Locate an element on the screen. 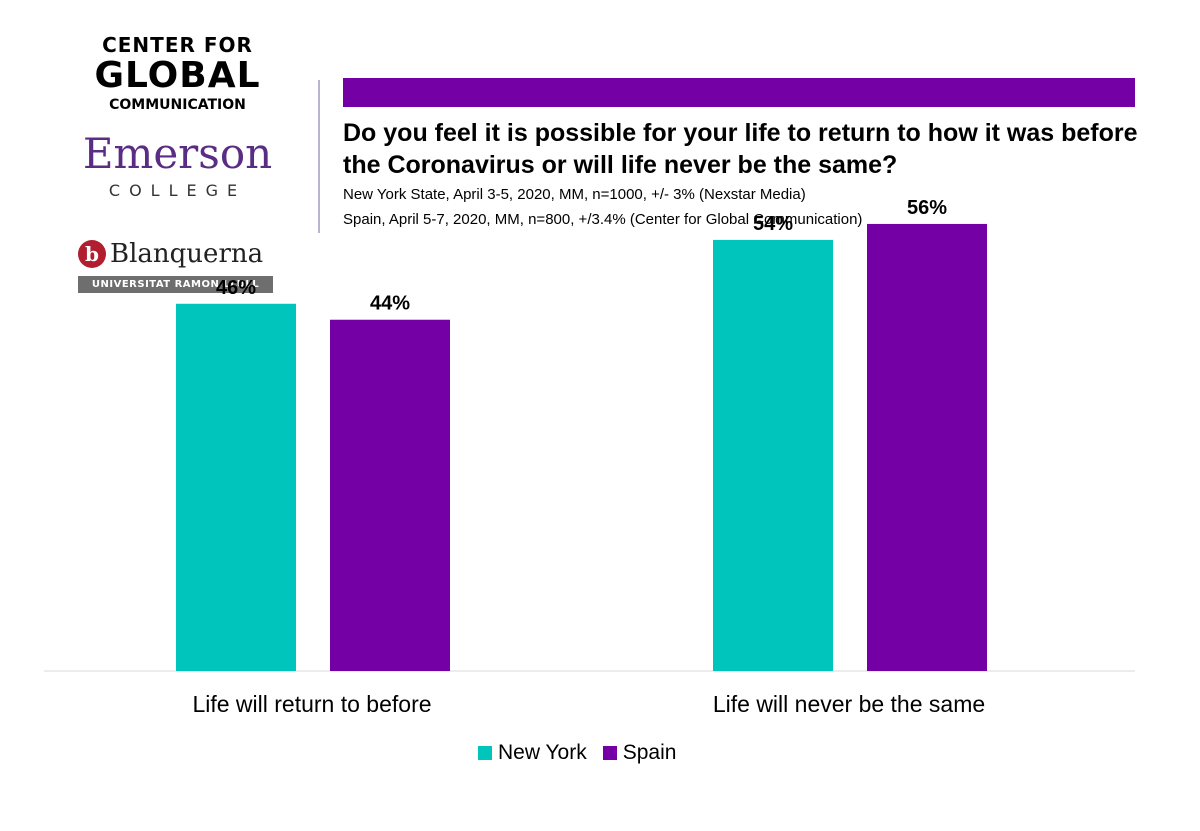 This screenshot has height=831, width=1200. blanquerna-name: Blanquerna is located at coordinates (187, 254).